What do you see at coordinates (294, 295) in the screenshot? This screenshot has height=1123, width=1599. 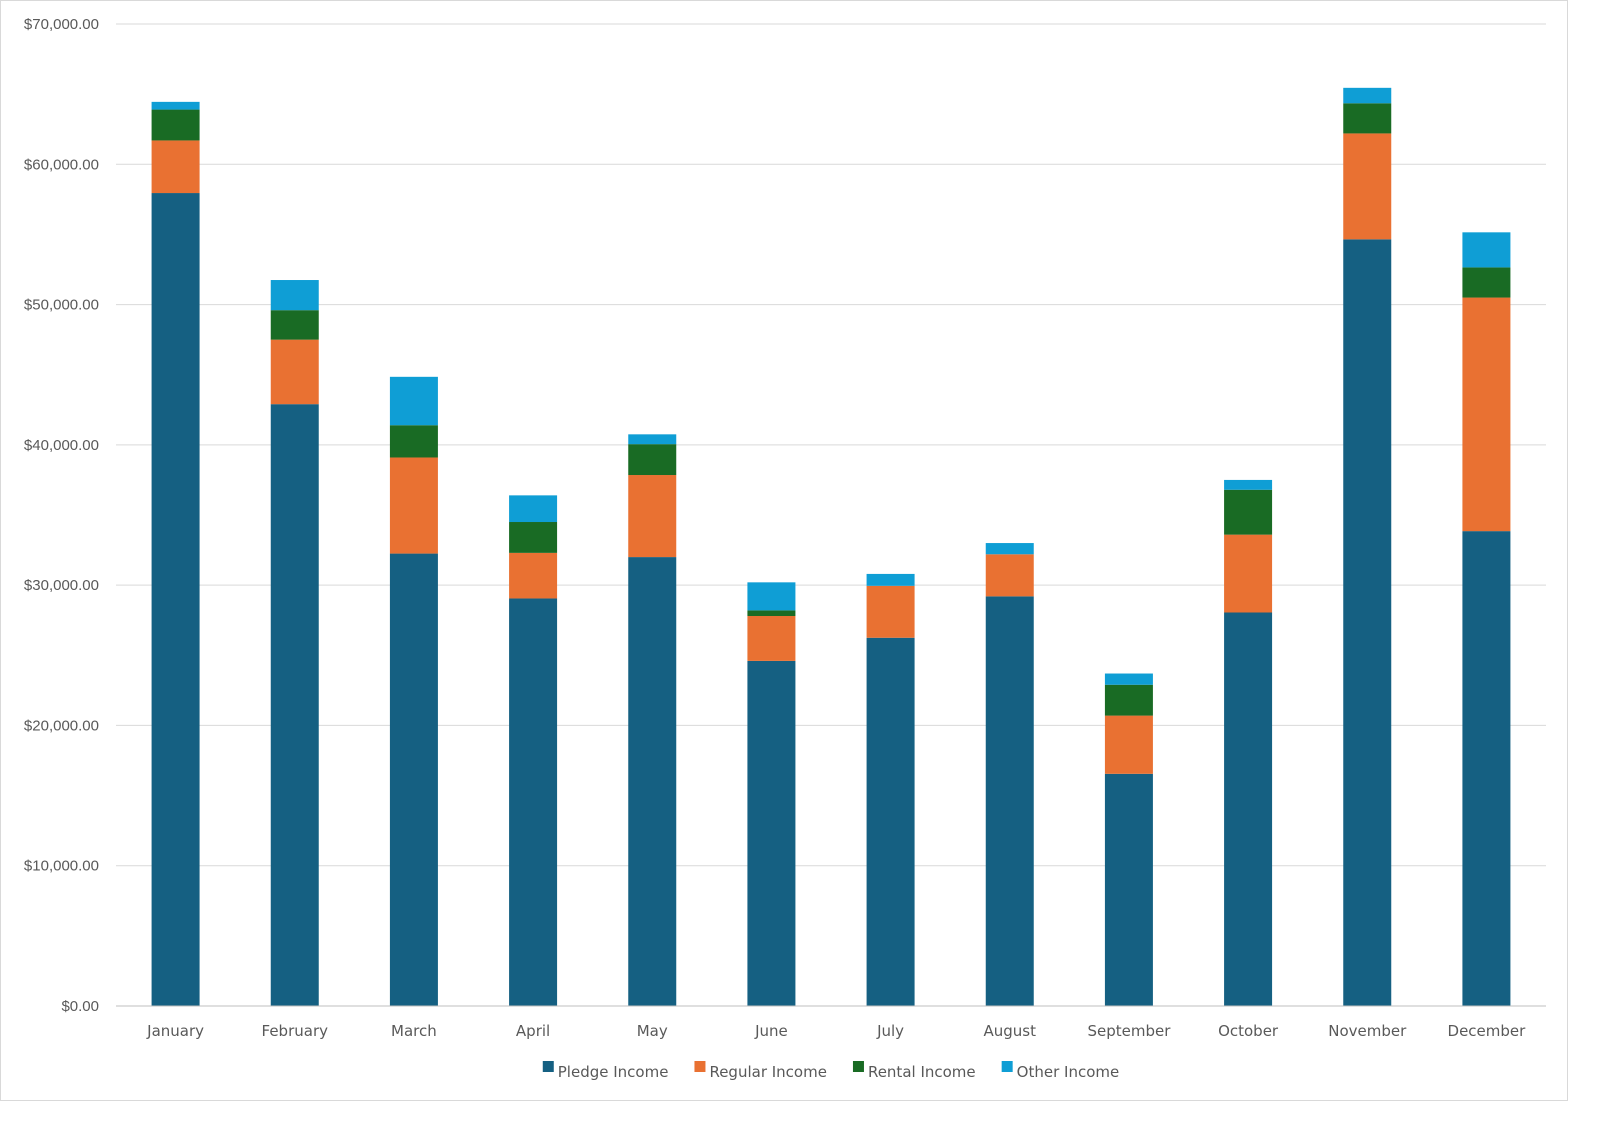 I see `bar-segment-other-income-february` at bounding box center [294, 295].